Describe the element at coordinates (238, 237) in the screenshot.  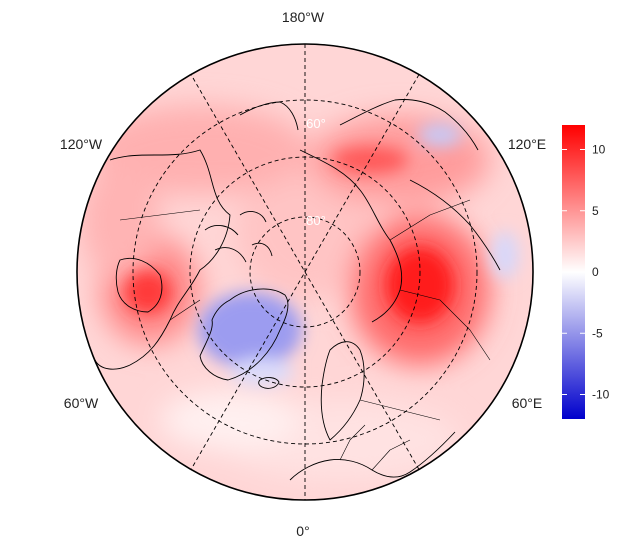
I see `canadian-archipelago` at that location.